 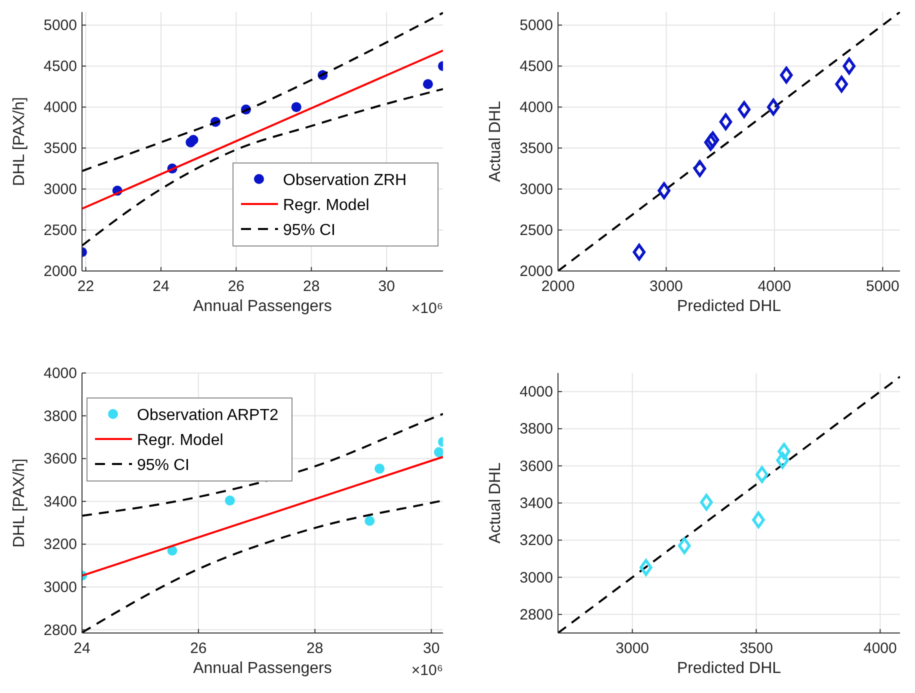 I want to click on x-tick-label: 5000, so click(x=883, y=286).